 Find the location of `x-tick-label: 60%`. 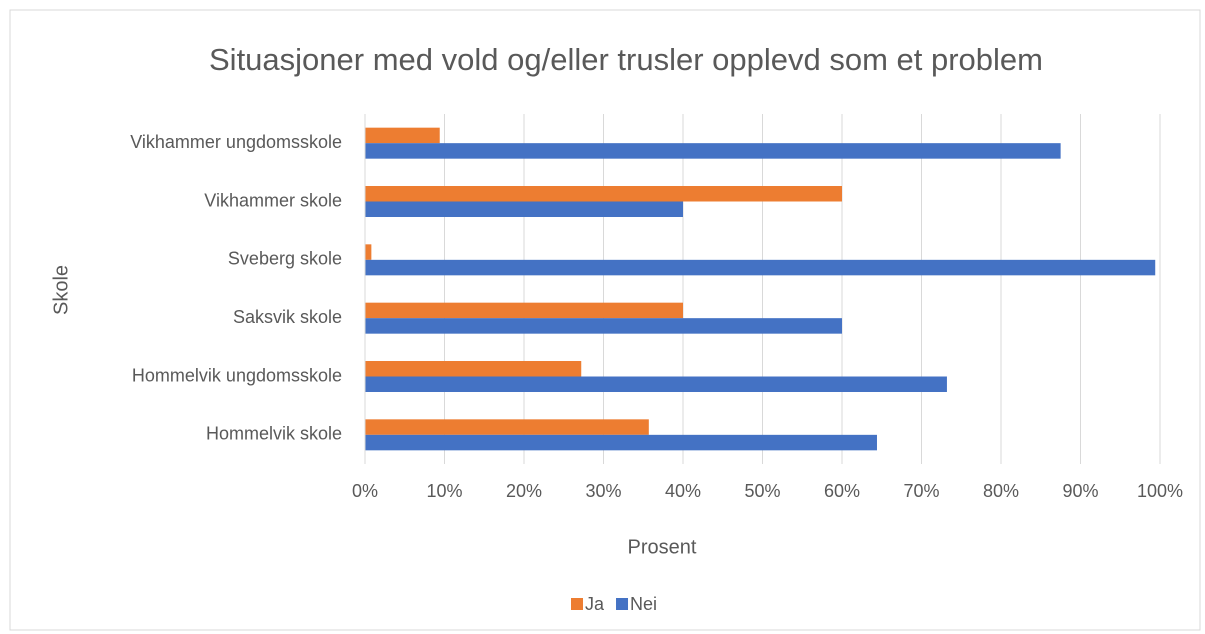

x-tick-label: 60% is located at coordinates (842, 491).